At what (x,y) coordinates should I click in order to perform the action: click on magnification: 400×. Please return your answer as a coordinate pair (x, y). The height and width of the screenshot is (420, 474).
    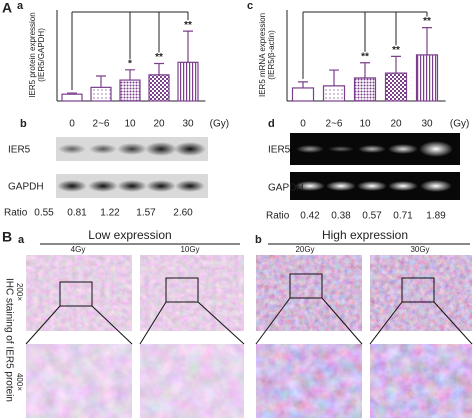
    Looking at the image, I should click on (19, 382).